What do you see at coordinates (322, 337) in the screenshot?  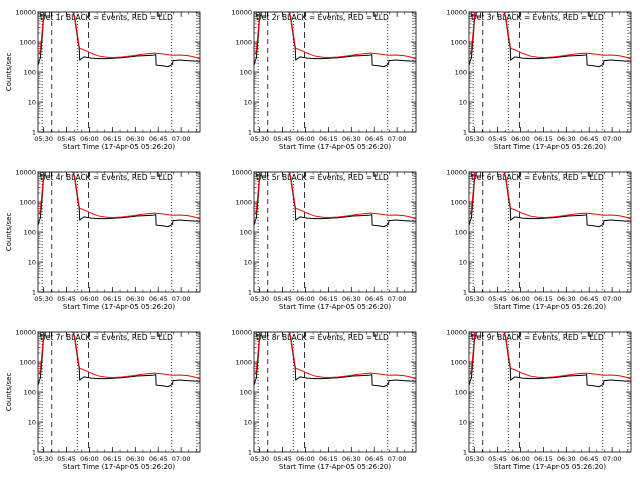 I see `panel-title: Det 8r BLACK = Events, RED = LLD` at bounding box center [322, 337].